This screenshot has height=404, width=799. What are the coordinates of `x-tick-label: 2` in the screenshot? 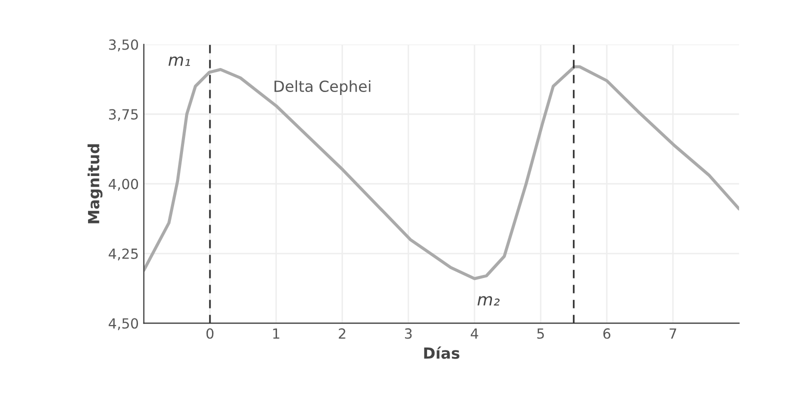 It's located at (342, 333).